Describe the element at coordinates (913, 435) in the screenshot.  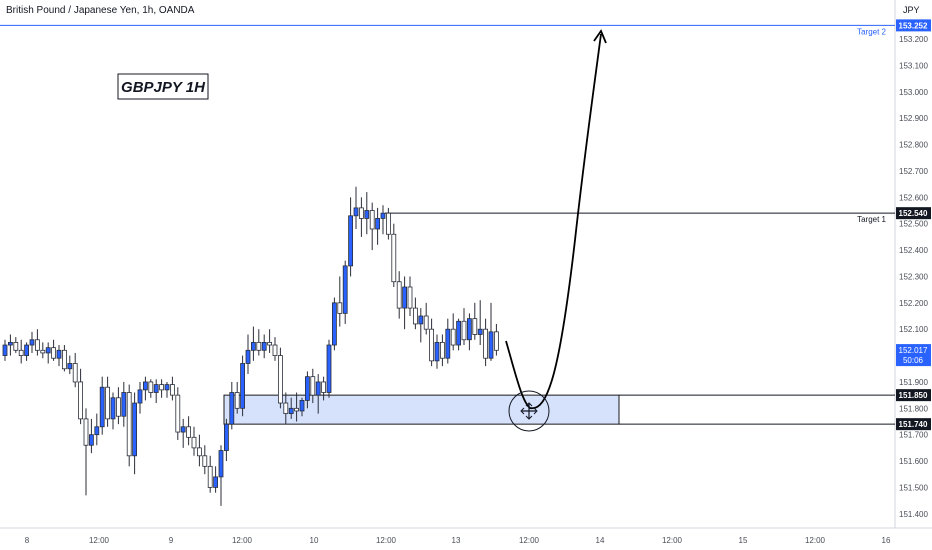
I see `y-tick-label: 151.700` at that location.